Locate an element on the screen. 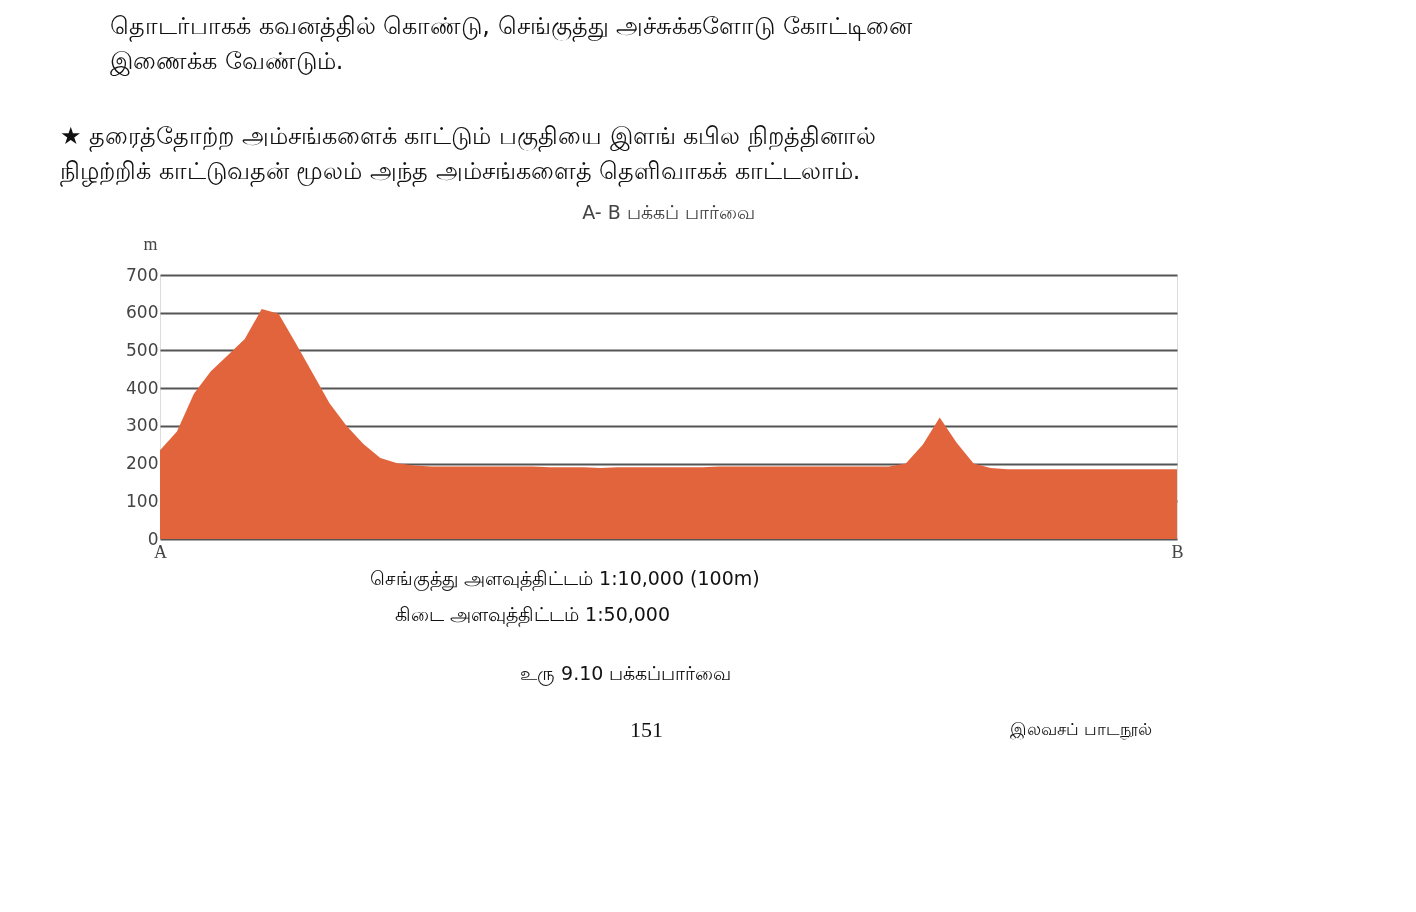 The image size is (1416, 912). y-tick-label: 0 is located at coordinates (153, 538).